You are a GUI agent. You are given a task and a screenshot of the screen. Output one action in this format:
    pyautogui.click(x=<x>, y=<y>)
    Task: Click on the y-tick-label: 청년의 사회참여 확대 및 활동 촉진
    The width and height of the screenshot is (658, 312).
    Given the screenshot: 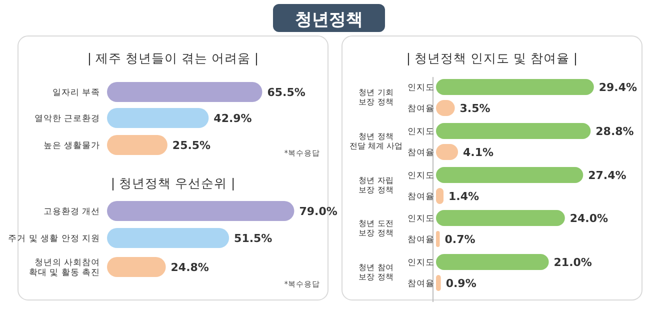 What is the action you would take?
    pyautogui.click(x=64, y=268)
    